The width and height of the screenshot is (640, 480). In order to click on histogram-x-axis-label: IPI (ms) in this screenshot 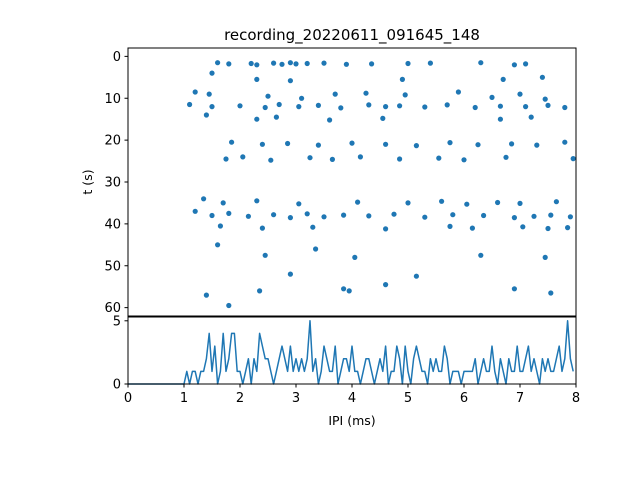, I will do `click(351, 420)`.